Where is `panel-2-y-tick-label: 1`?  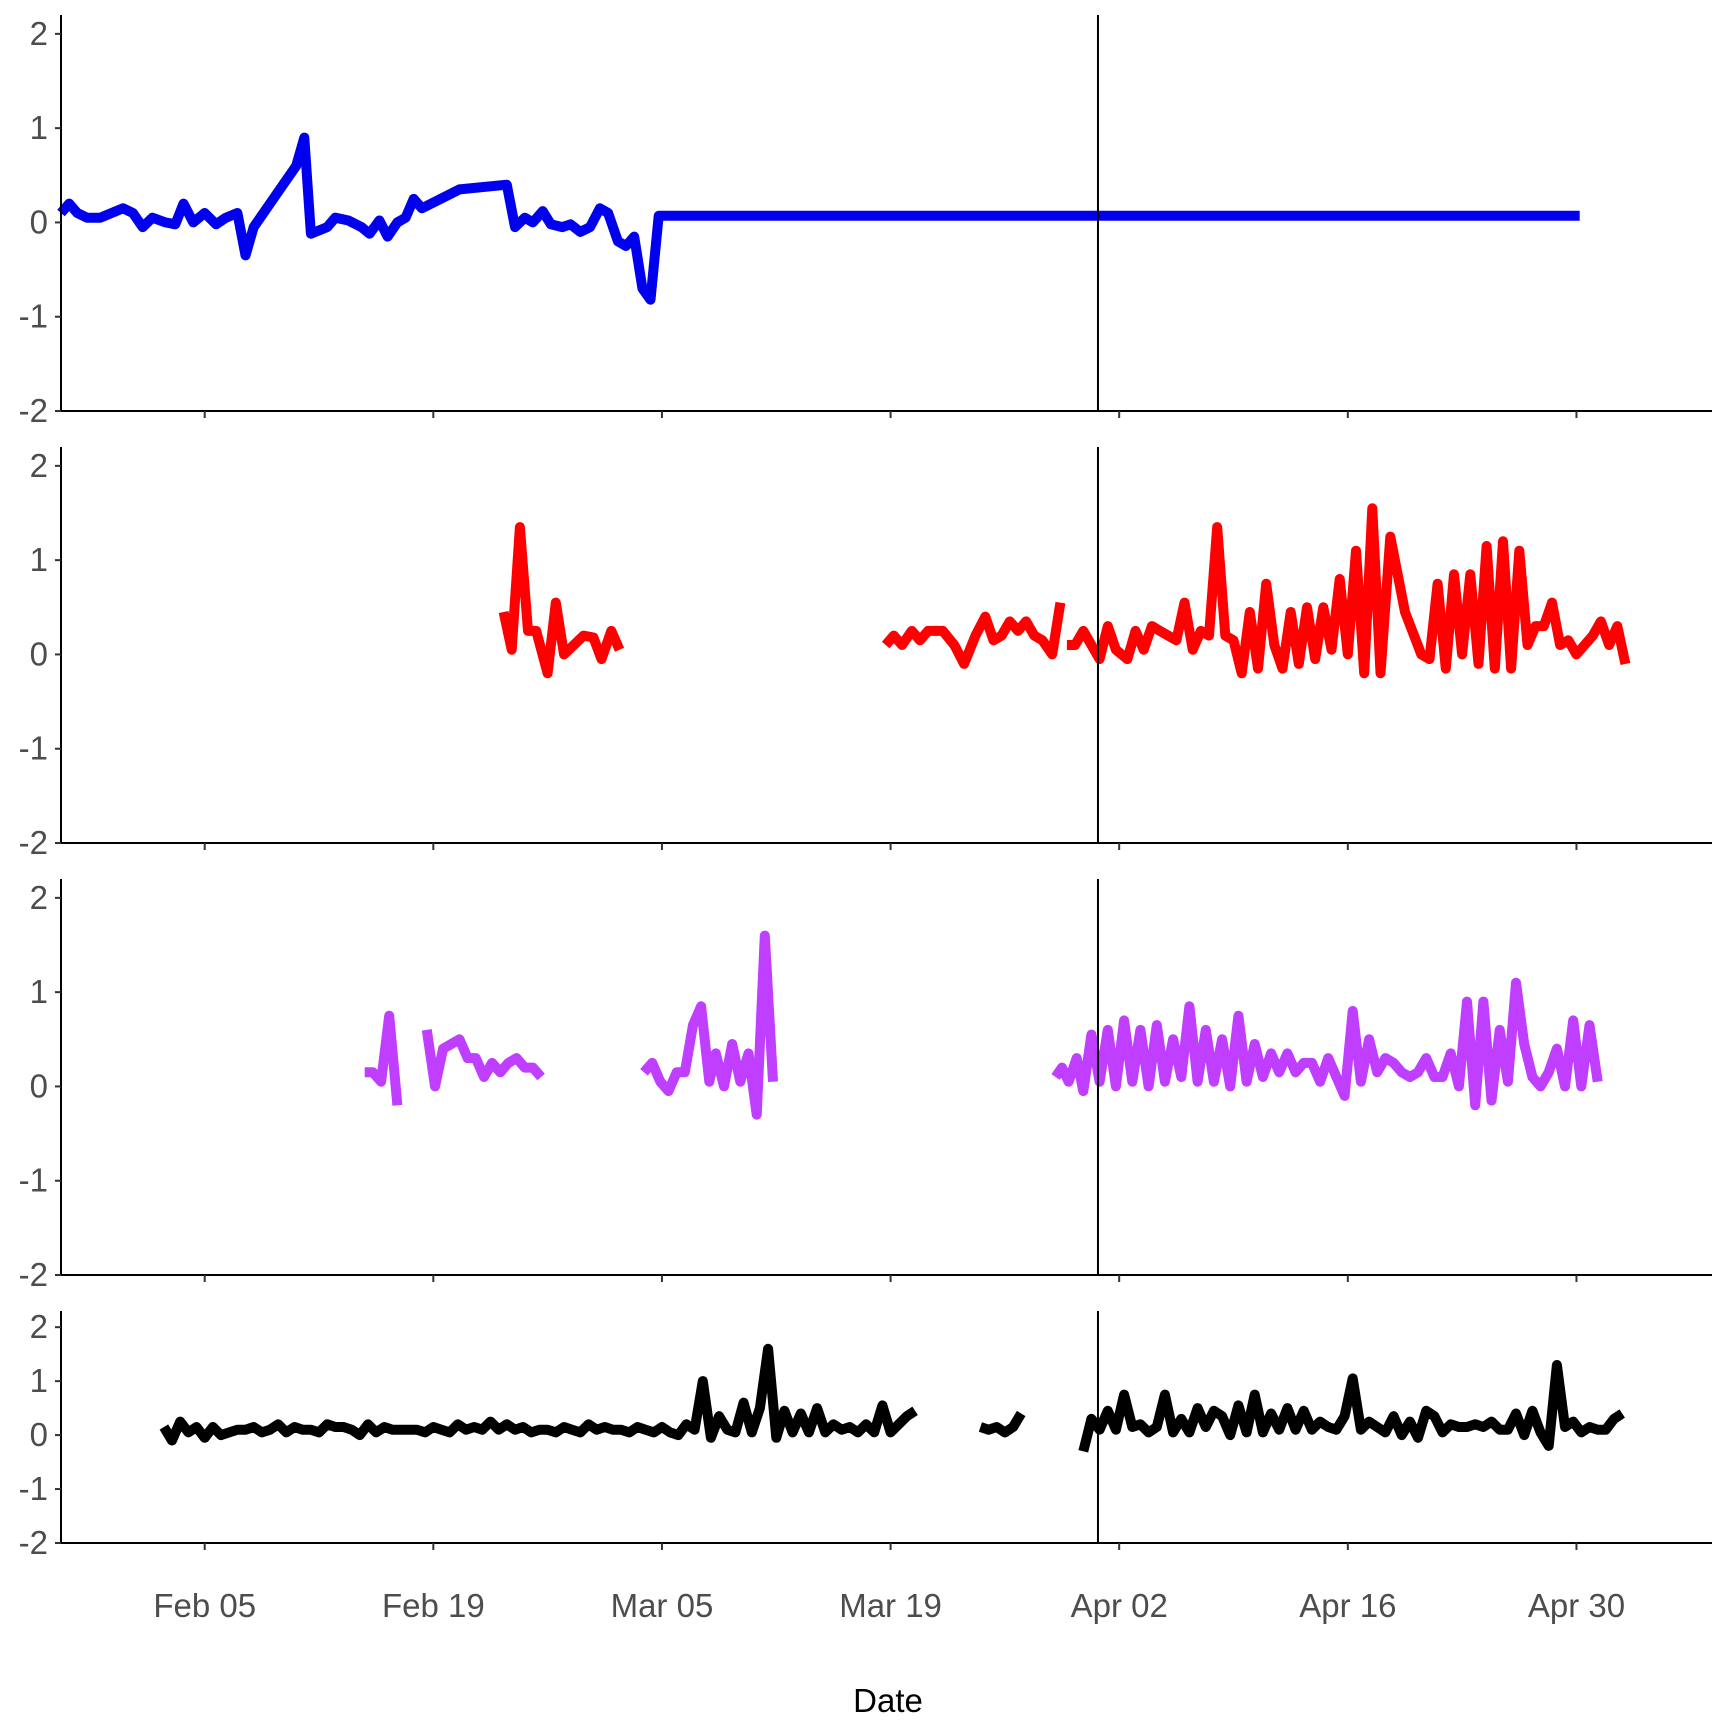
panel-2-y-tick-label: 1 is located at coordinates (39, 559).